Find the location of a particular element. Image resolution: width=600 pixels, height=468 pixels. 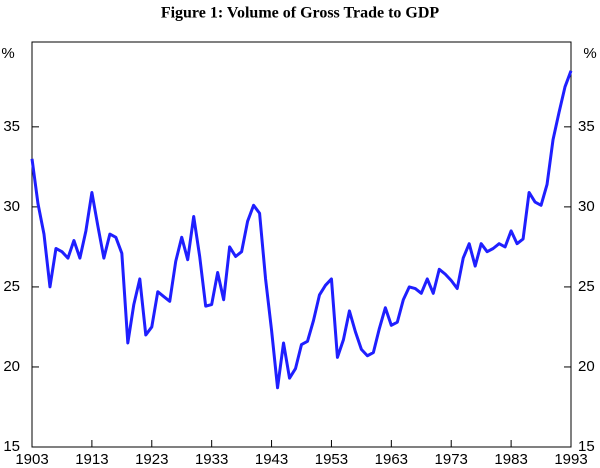

x-tick-label: 1953 is located at coordinates (331, 459).